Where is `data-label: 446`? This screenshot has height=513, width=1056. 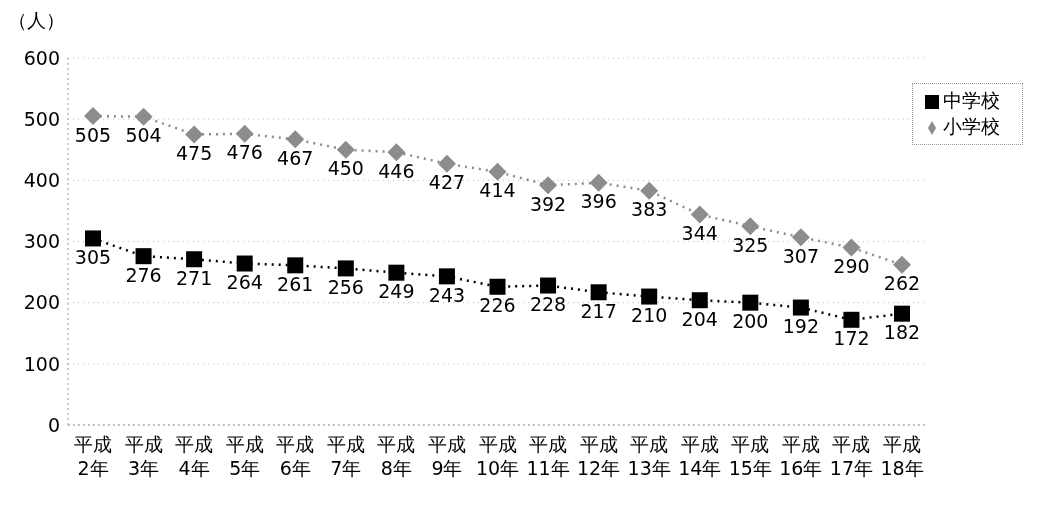 data-label: 446 is located at coordinates (396, 170).